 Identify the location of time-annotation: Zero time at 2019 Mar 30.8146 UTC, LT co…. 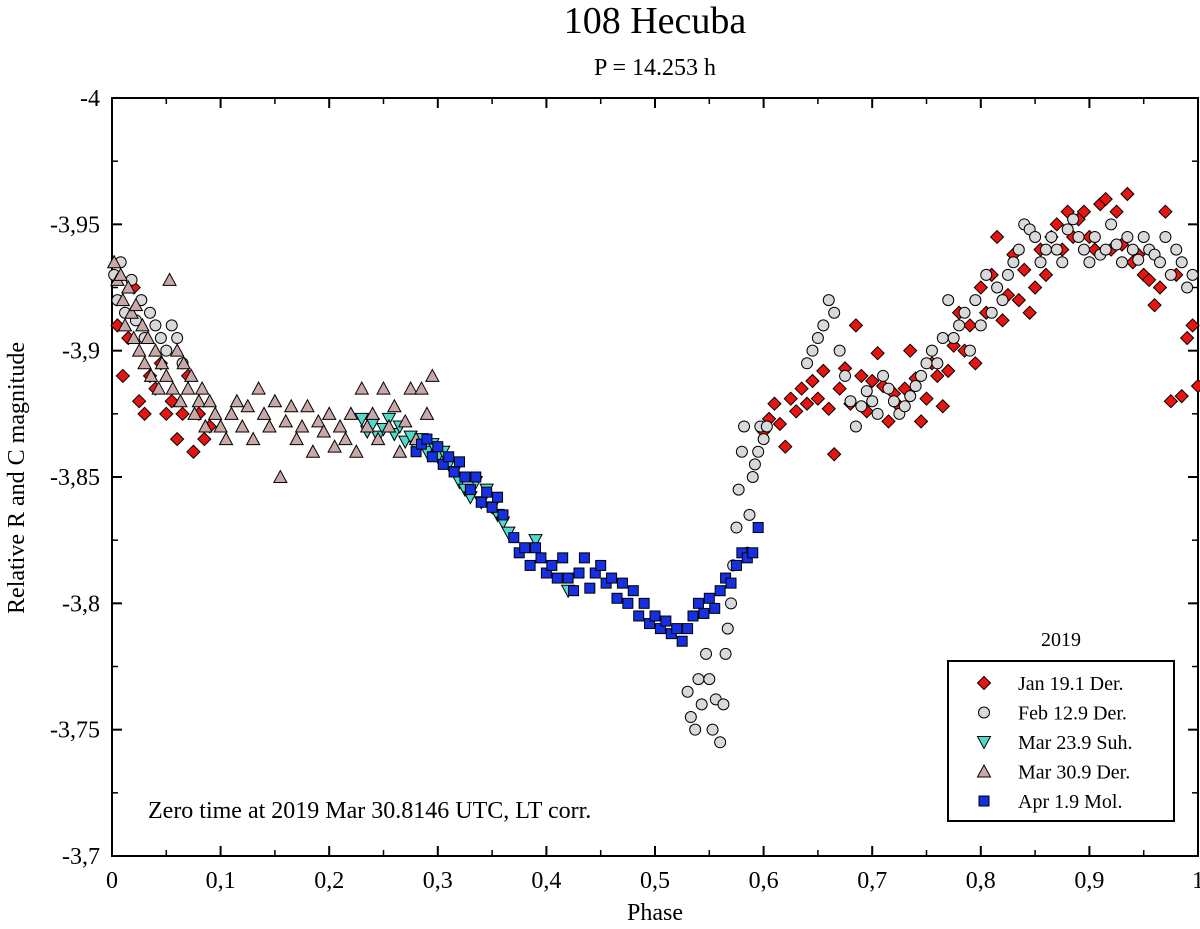
(369, 811).